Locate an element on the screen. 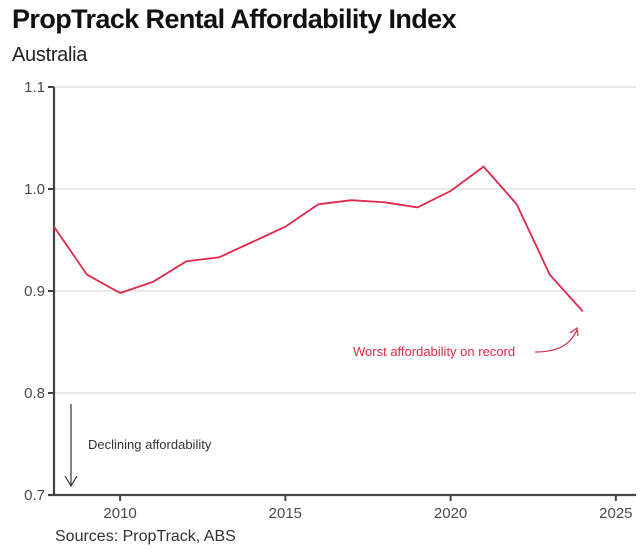  declining-arrow-head-icon is located at coordinates (71, 481).